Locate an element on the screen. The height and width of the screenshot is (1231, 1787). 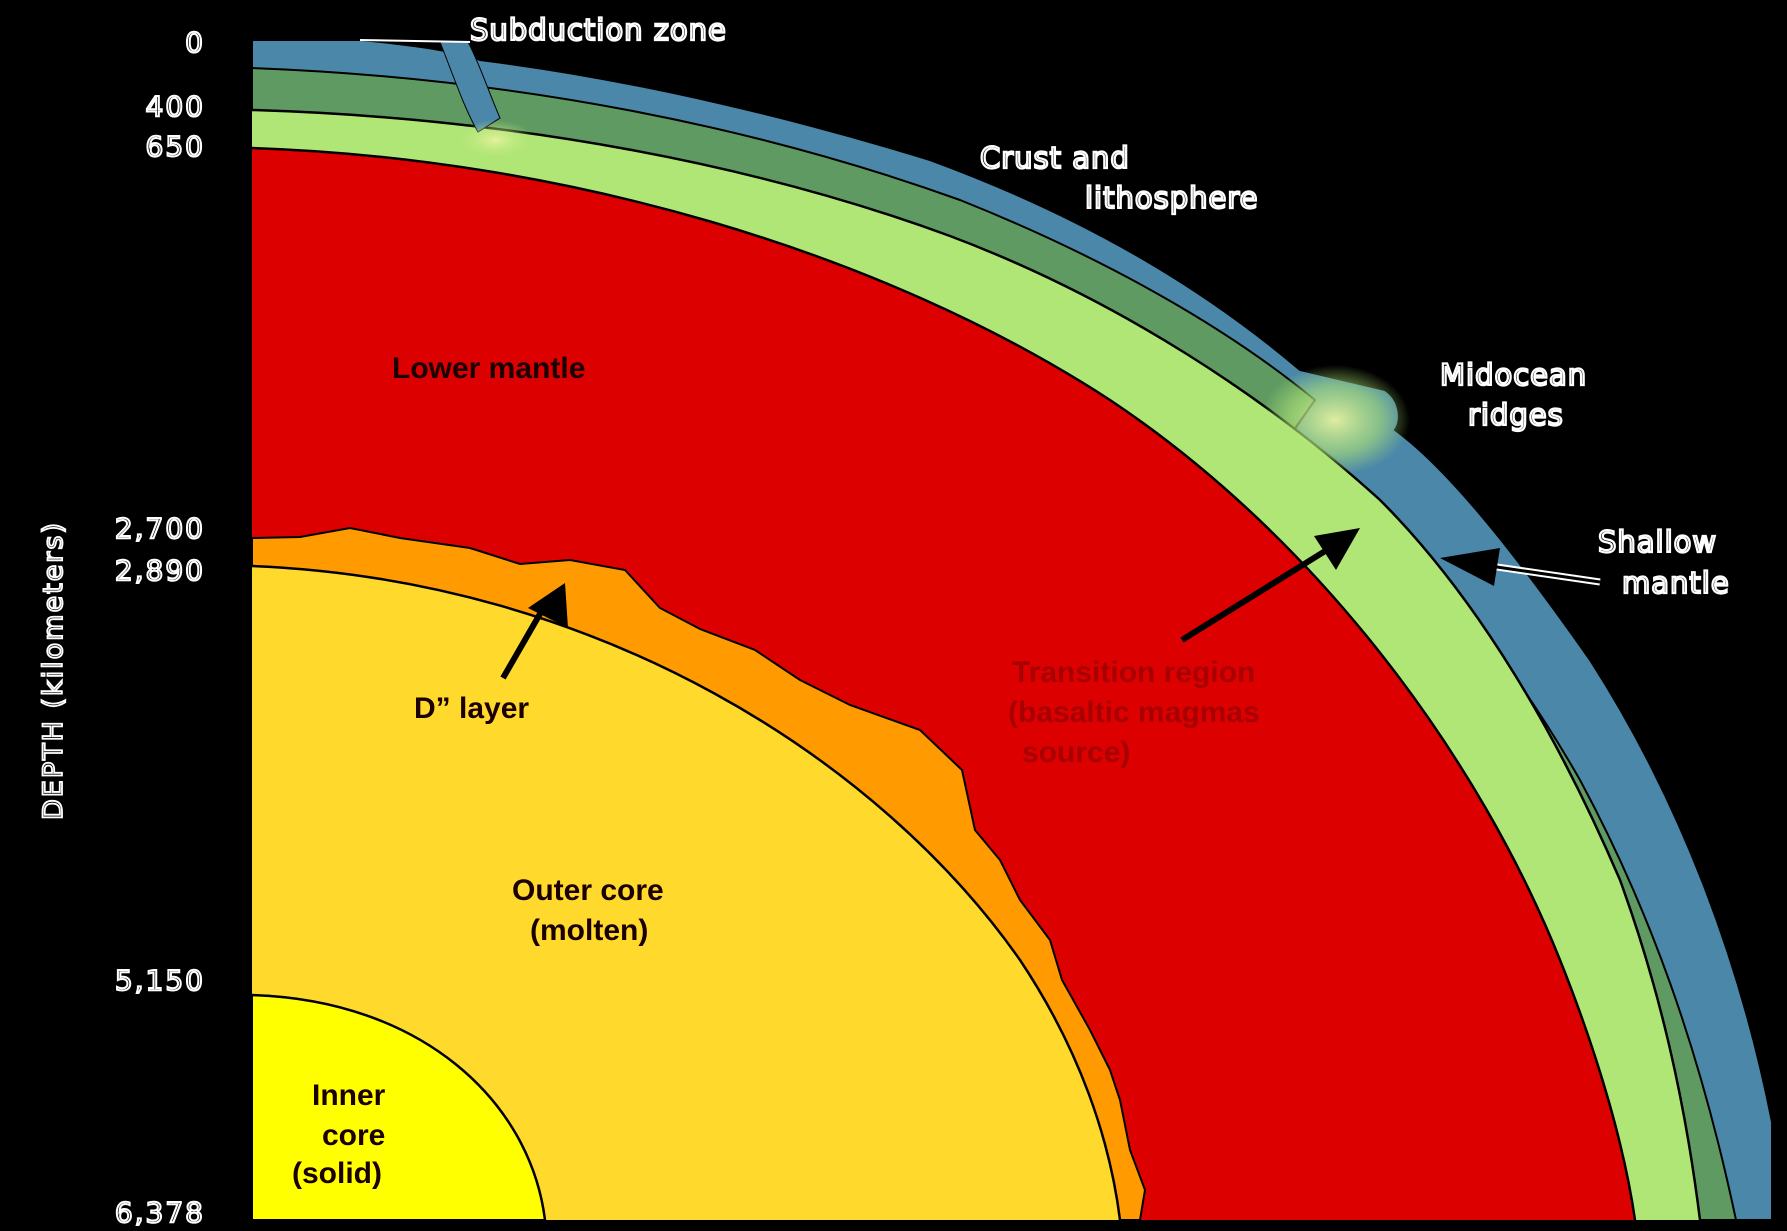
transition-arrow is located at coordinates (1270, 585).